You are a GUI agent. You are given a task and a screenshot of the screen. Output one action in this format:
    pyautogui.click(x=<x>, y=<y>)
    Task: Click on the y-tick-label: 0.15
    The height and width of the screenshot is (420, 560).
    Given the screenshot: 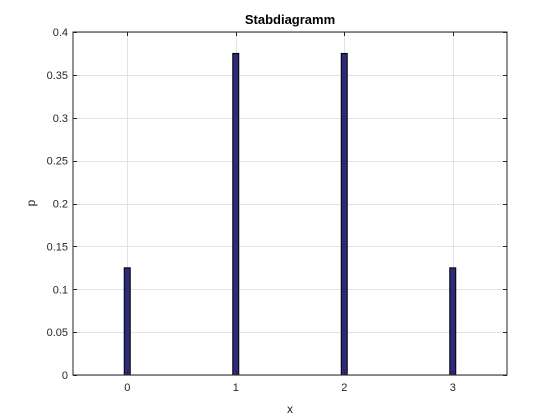 What is the action you would take?
    pyautogui.click(x=57, y=247)
    